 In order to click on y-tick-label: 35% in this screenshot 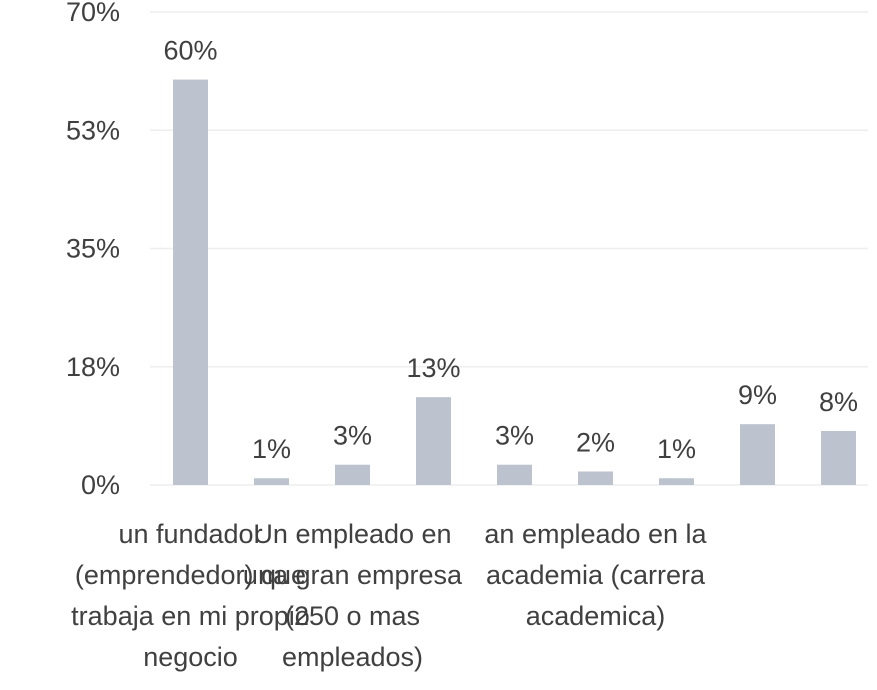, I will do `click(93, 249)`.